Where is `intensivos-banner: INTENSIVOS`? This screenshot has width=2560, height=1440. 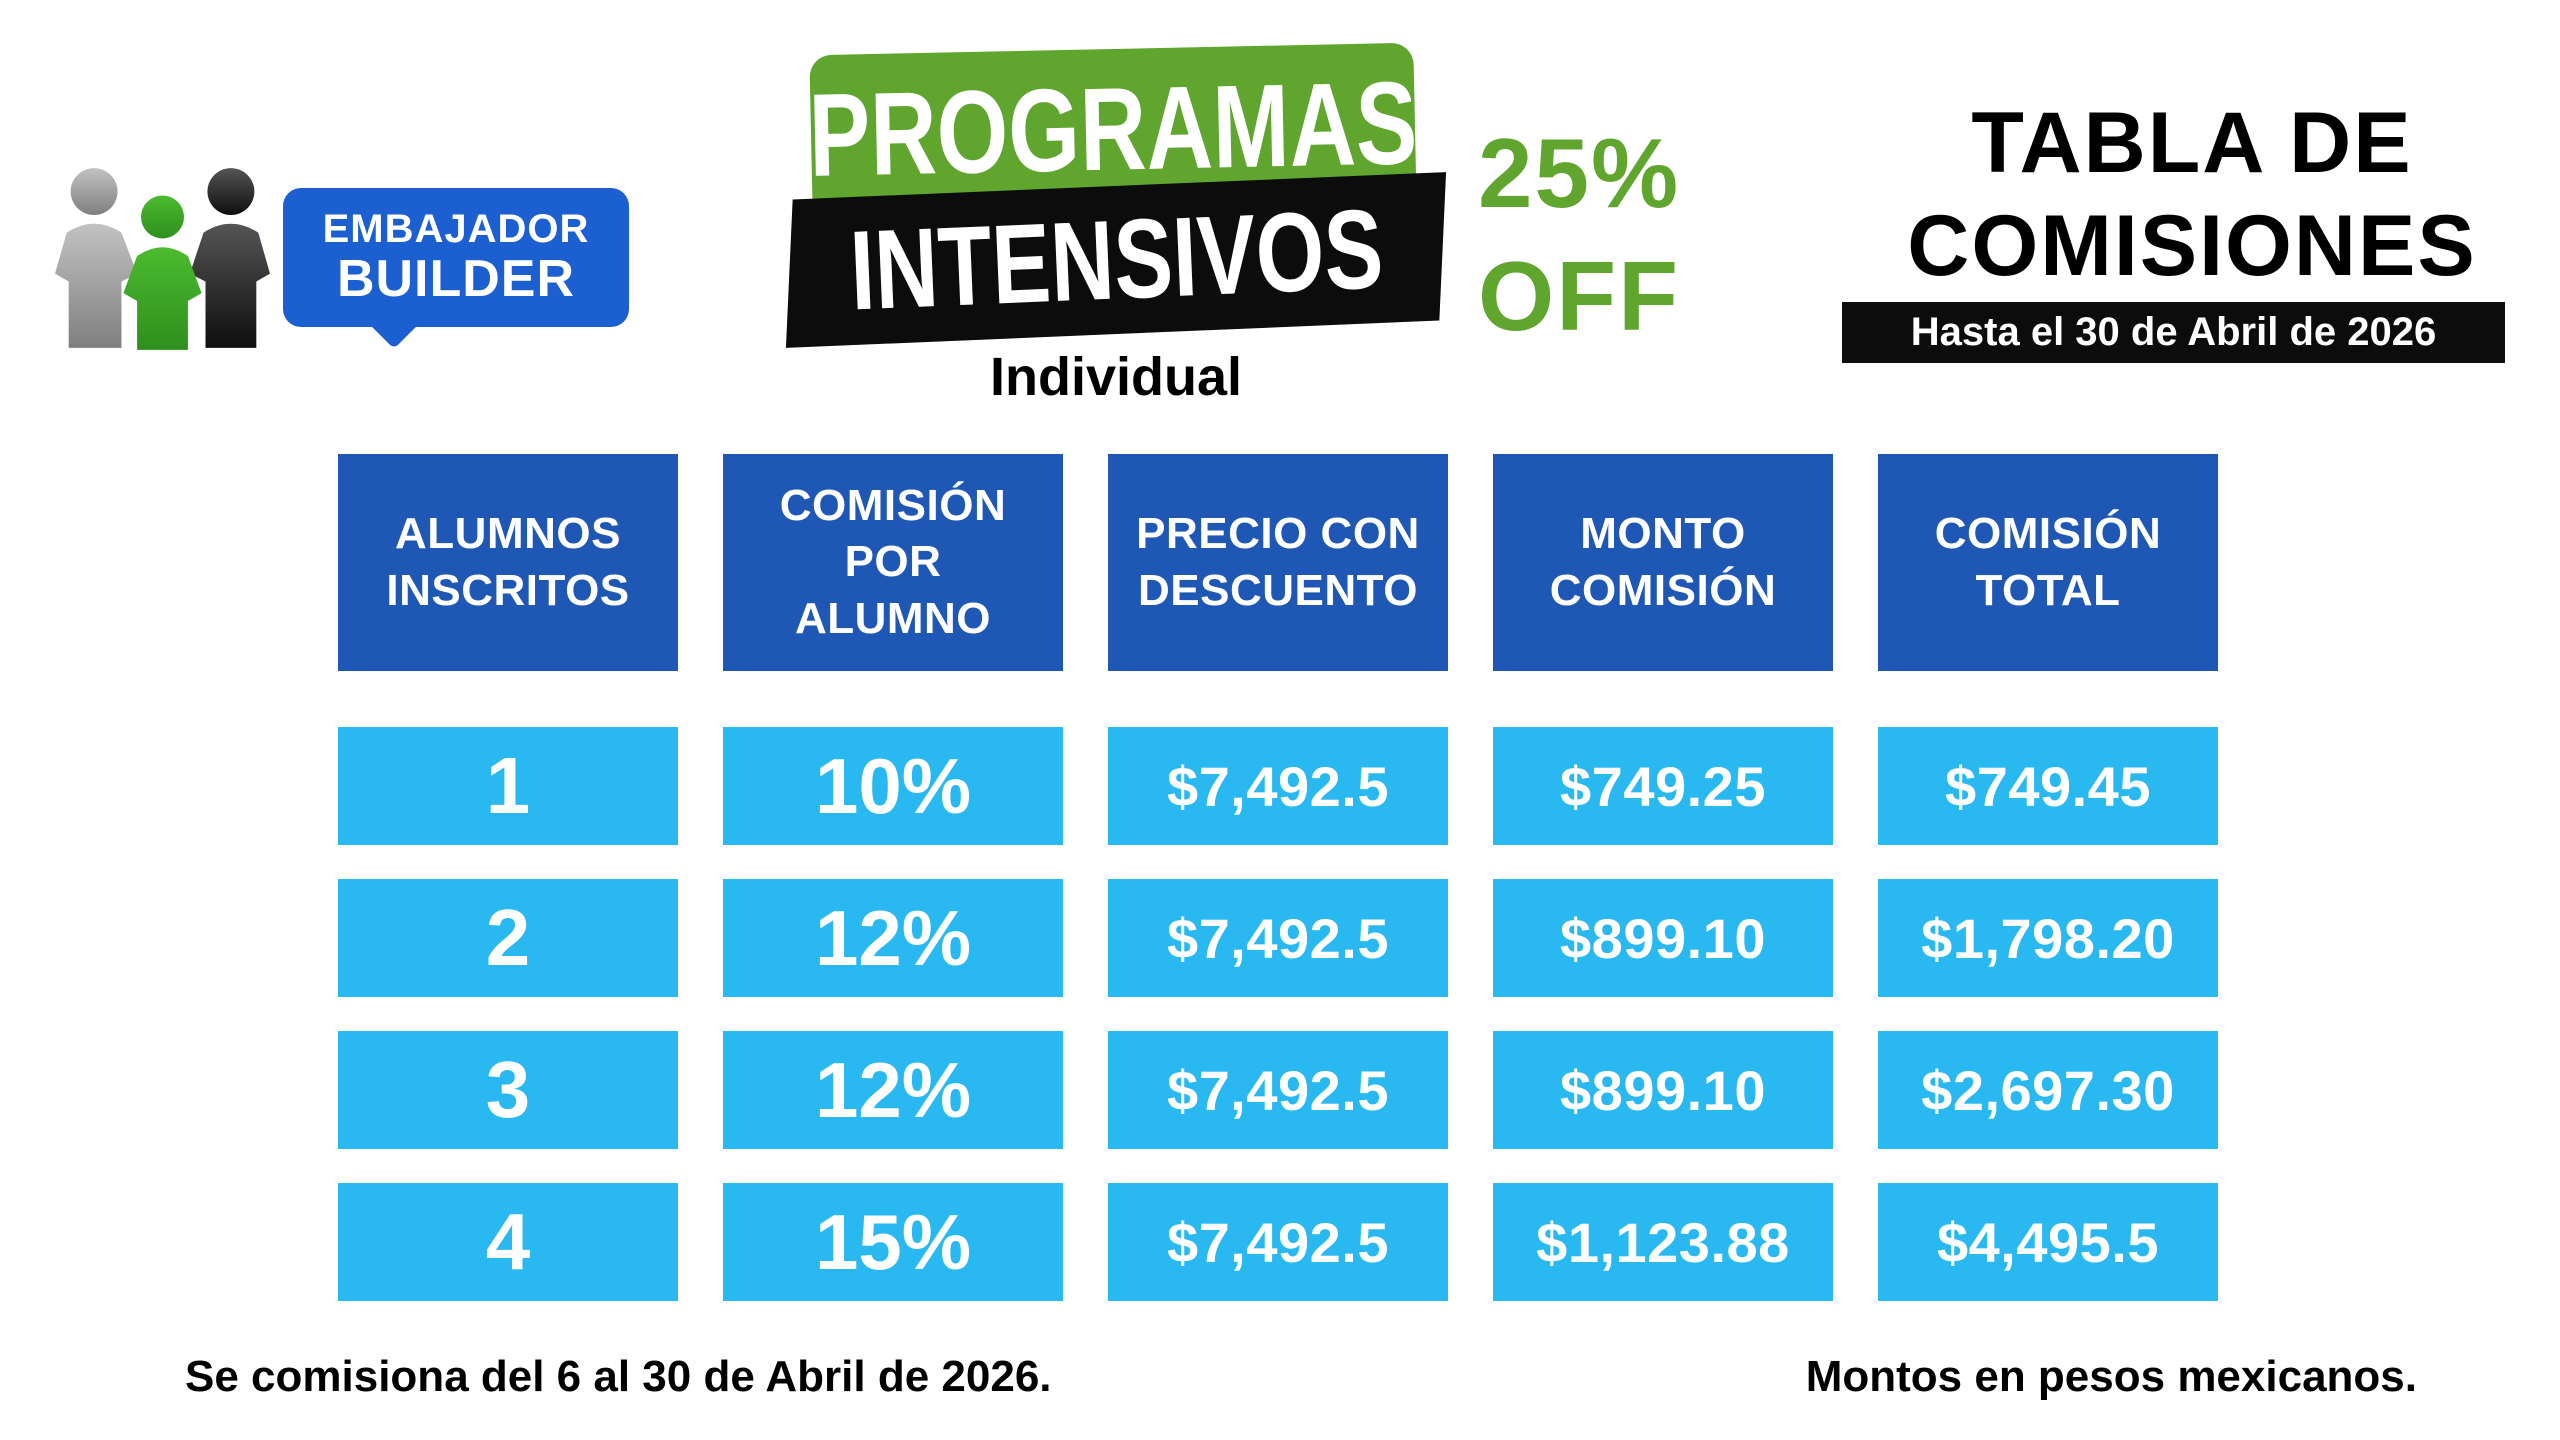 intensivos-banner: INTENSIVOS is located at coordinates (1116, 260).